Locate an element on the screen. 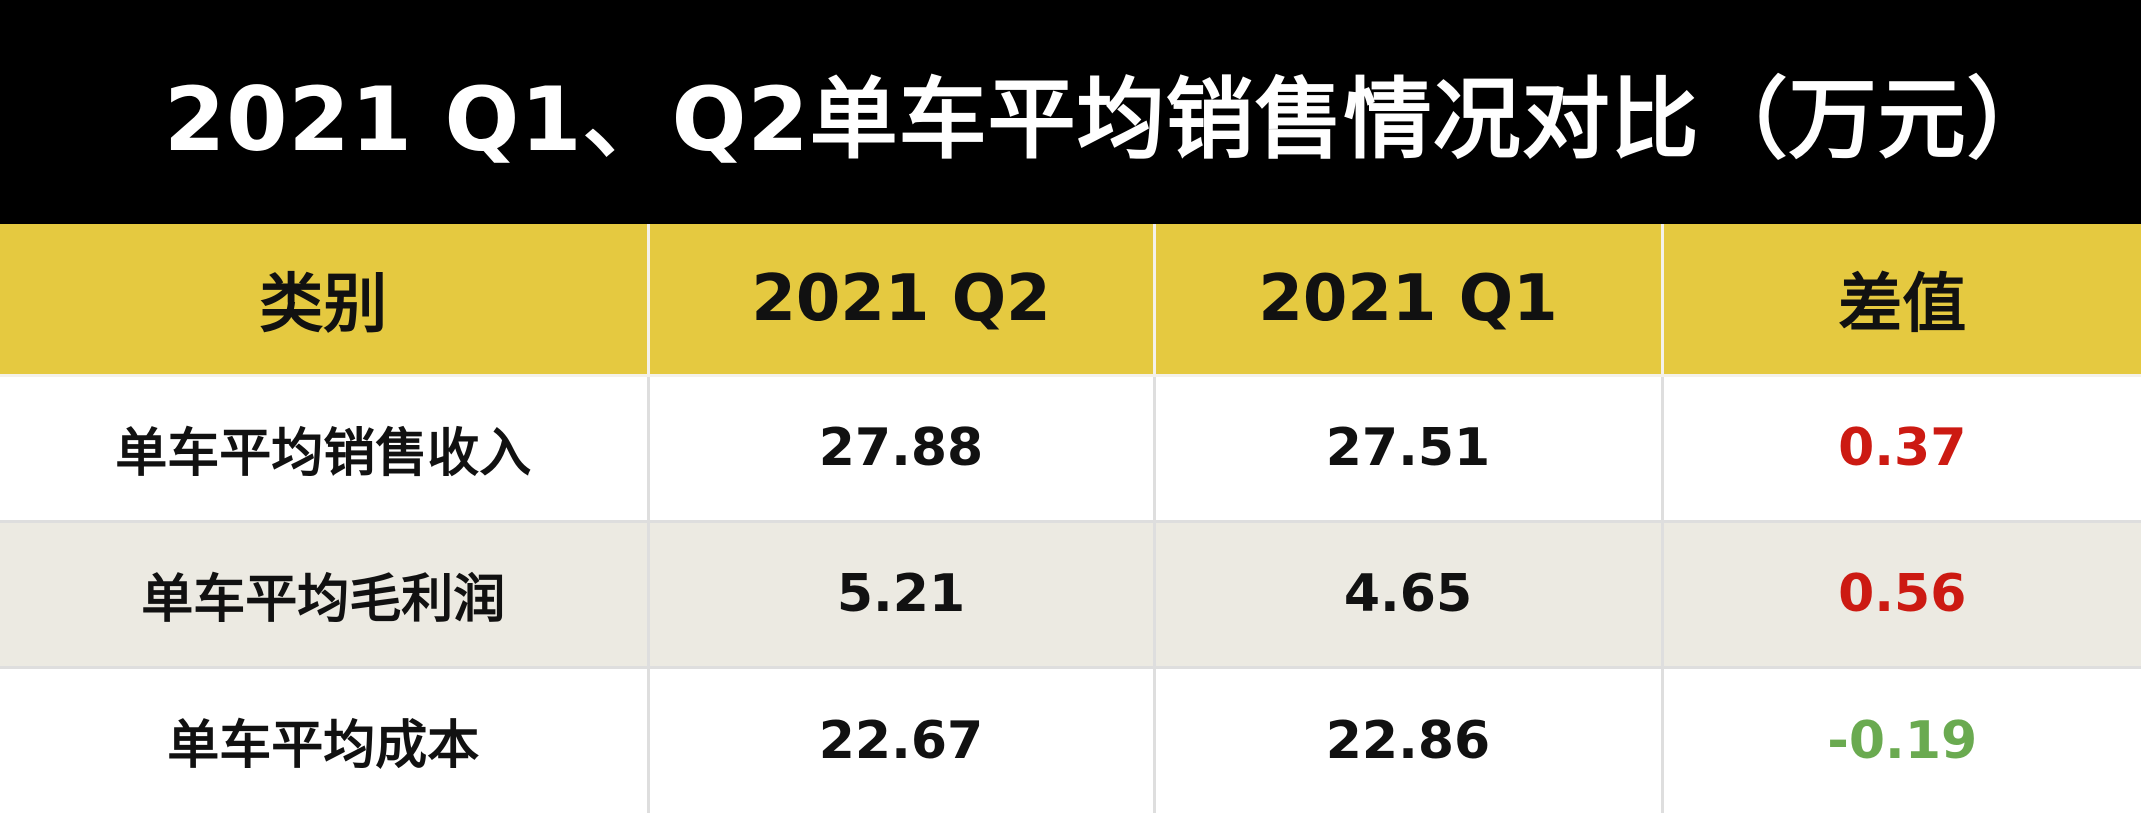 The height and width of the screenshot is (813, 2141). column-header-category: 类别 is located at coordinates (325, 300).